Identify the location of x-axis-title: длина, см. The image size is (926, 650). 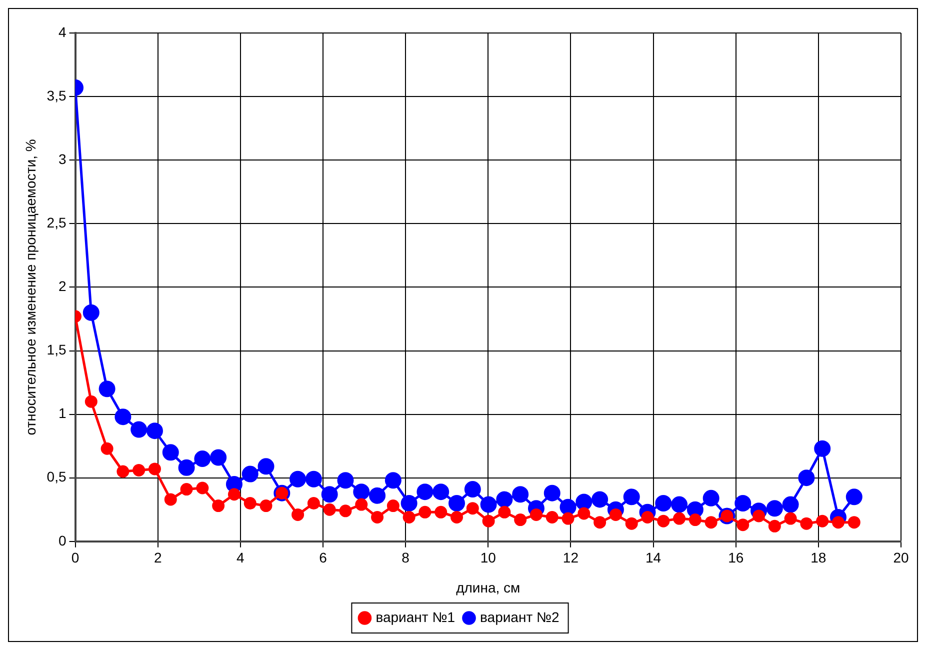
(488, 587).